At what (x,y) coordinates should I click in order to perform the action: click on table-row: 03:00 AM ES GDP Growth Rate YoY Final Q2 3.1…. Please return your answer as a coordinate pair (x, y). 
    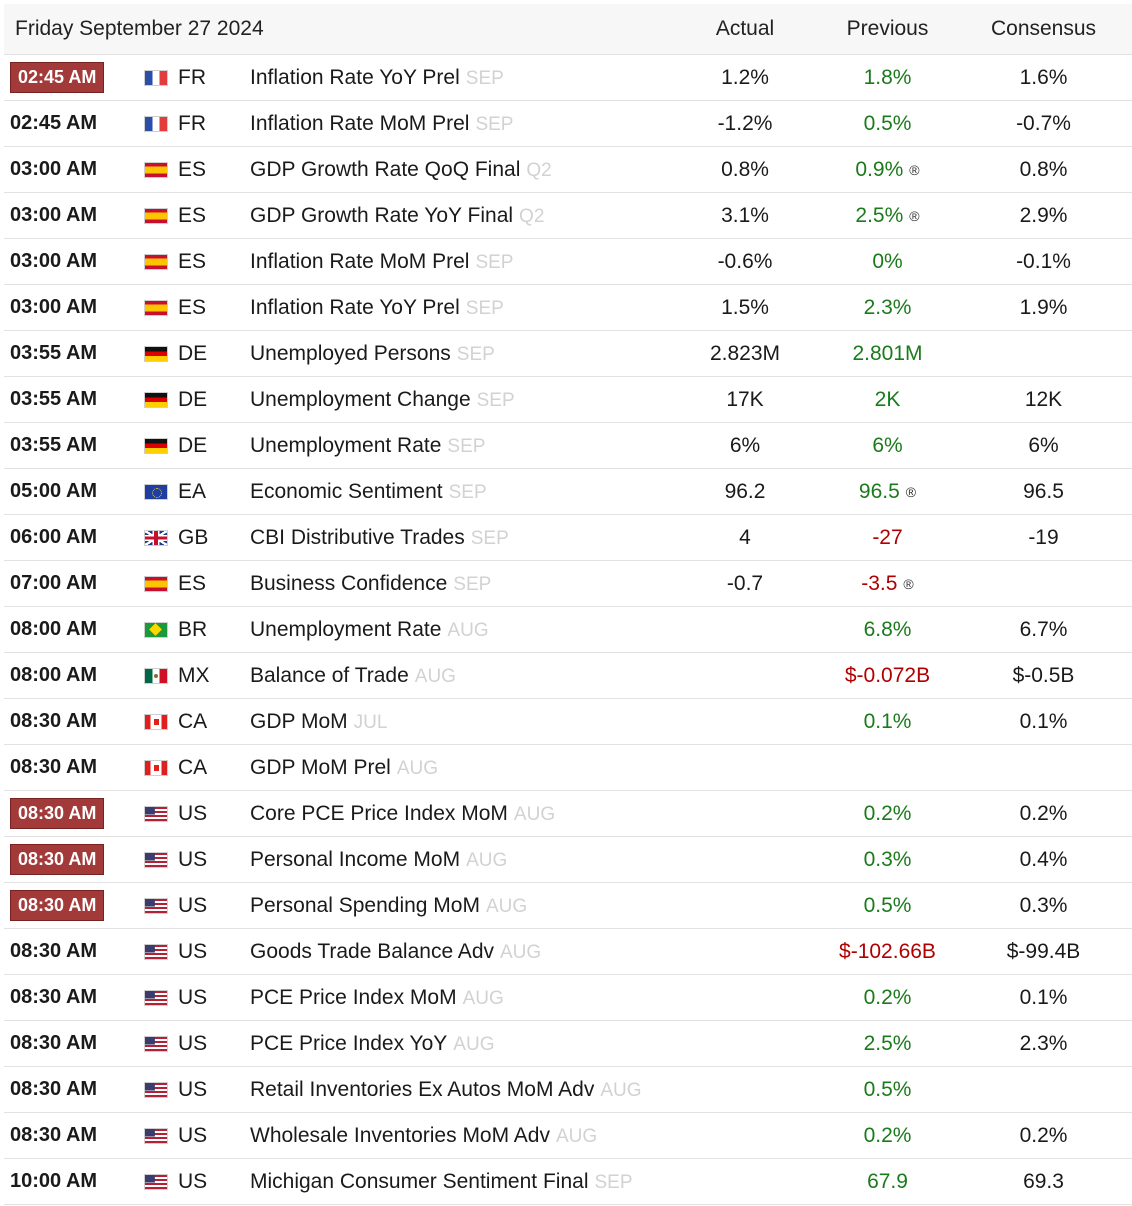
    Looking at the image, I should click on (568, 216).